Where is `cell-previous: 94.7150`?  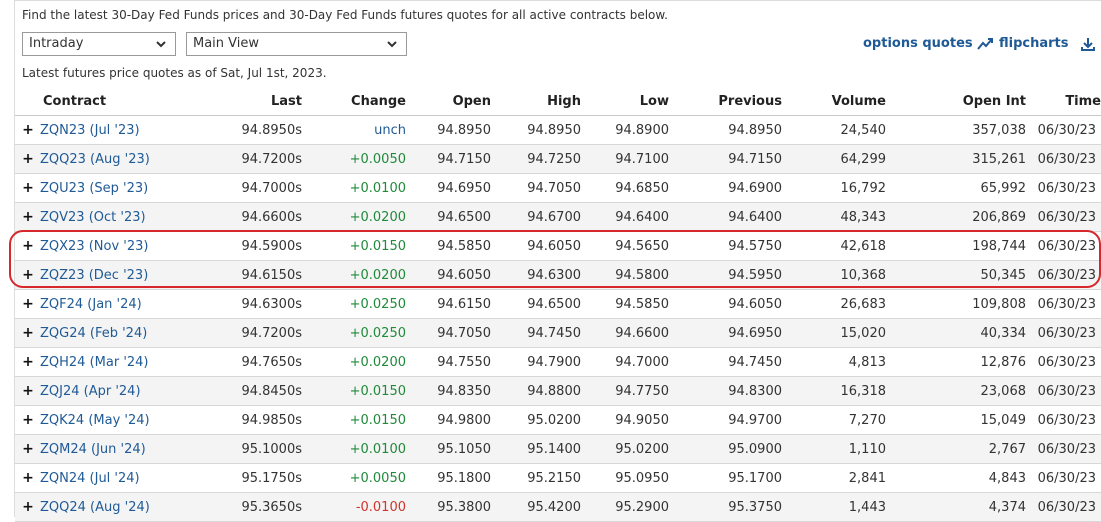 cell-previous: 94.7150 is located at coordinates (725, 159).